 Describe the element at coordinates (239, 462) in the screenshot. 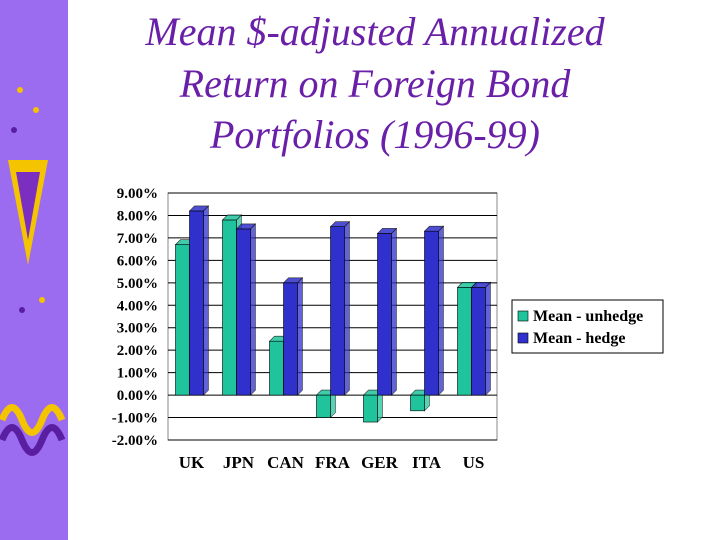

I see `x-tick-label: JPN` at that location.